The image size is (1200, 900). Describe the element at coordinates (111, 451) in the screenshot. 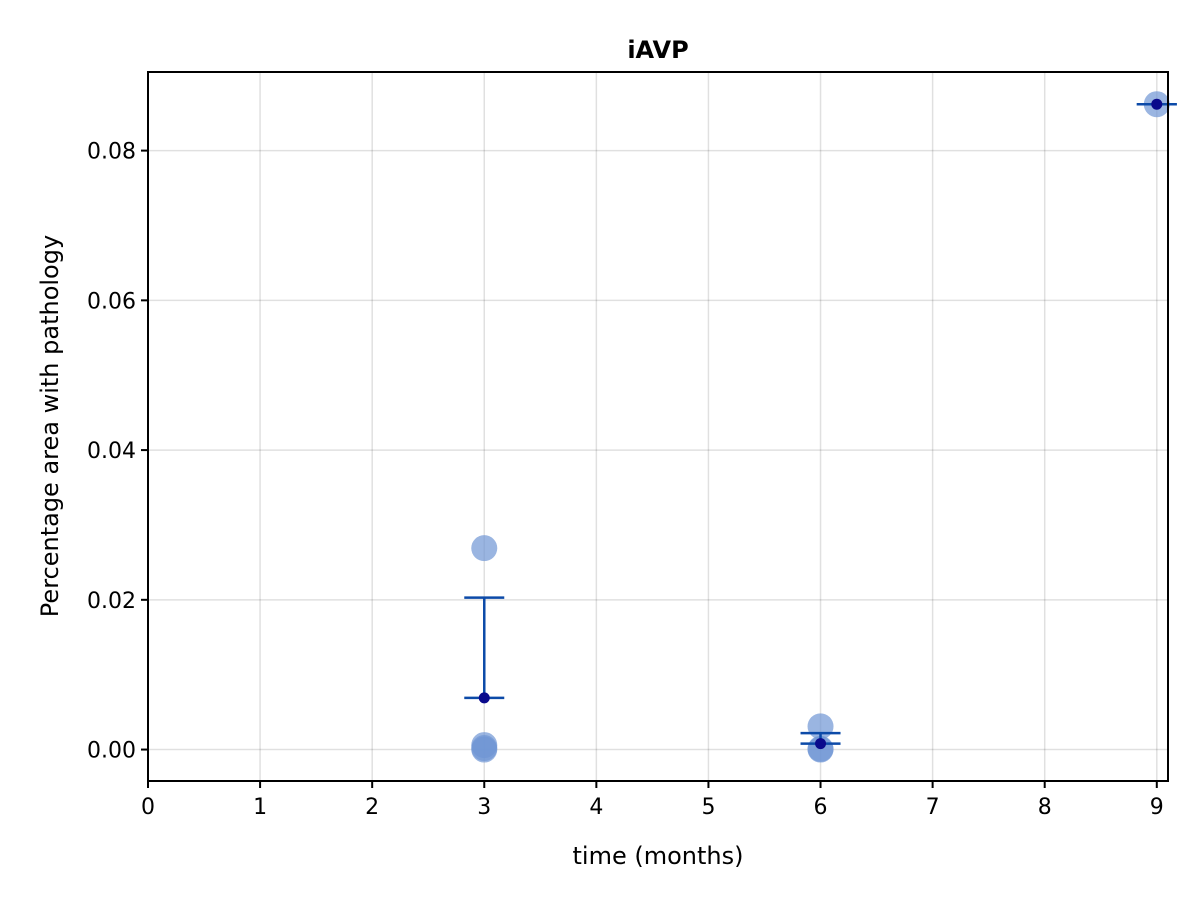

I see `y-tick-label: 0.04` at that location.